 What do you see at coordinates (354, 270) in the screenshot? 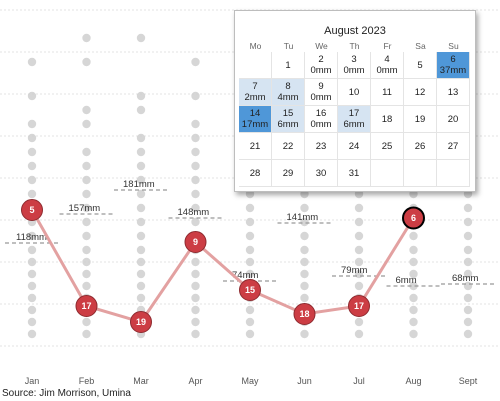
I see `monthly-total-label: 79mm` at bounding box center [354, 270].